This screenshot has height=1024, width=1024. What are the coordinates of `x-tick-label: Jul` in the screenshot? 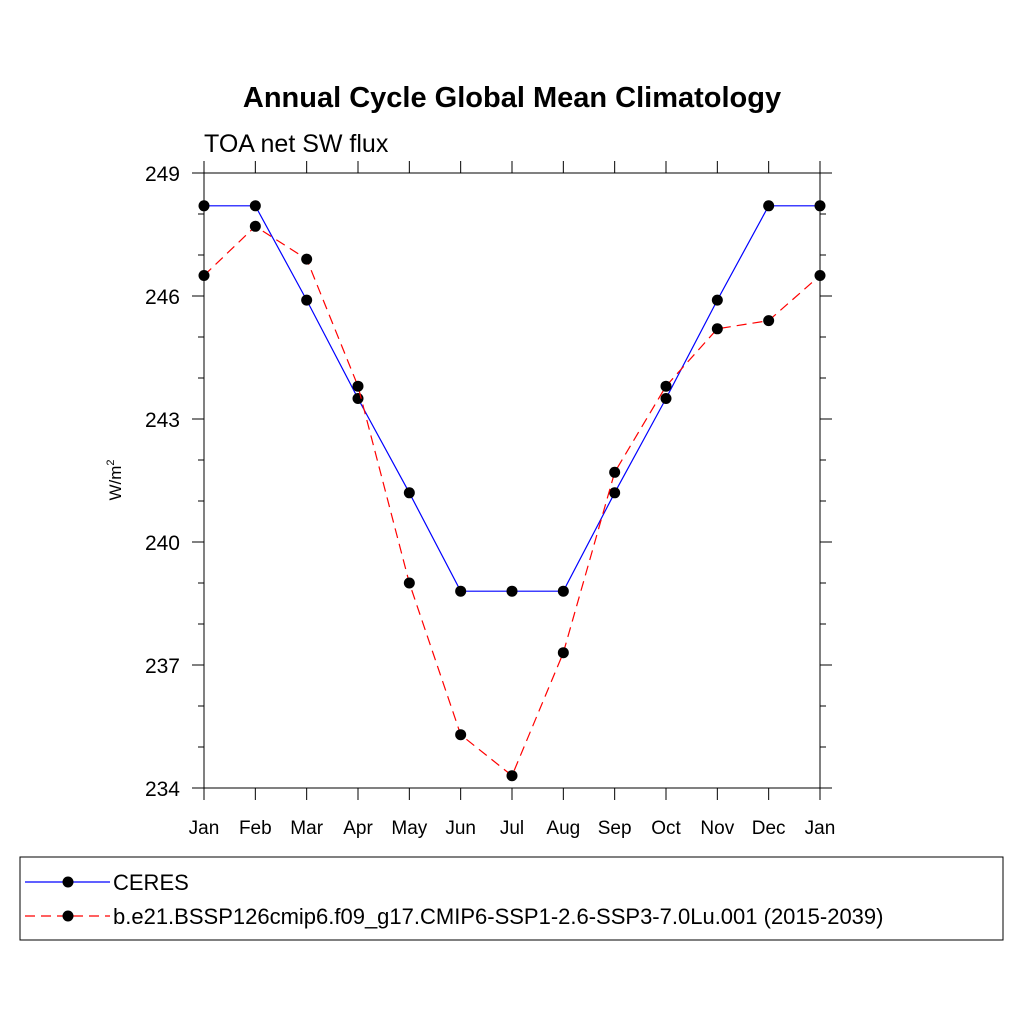 It's located at (512, 828).